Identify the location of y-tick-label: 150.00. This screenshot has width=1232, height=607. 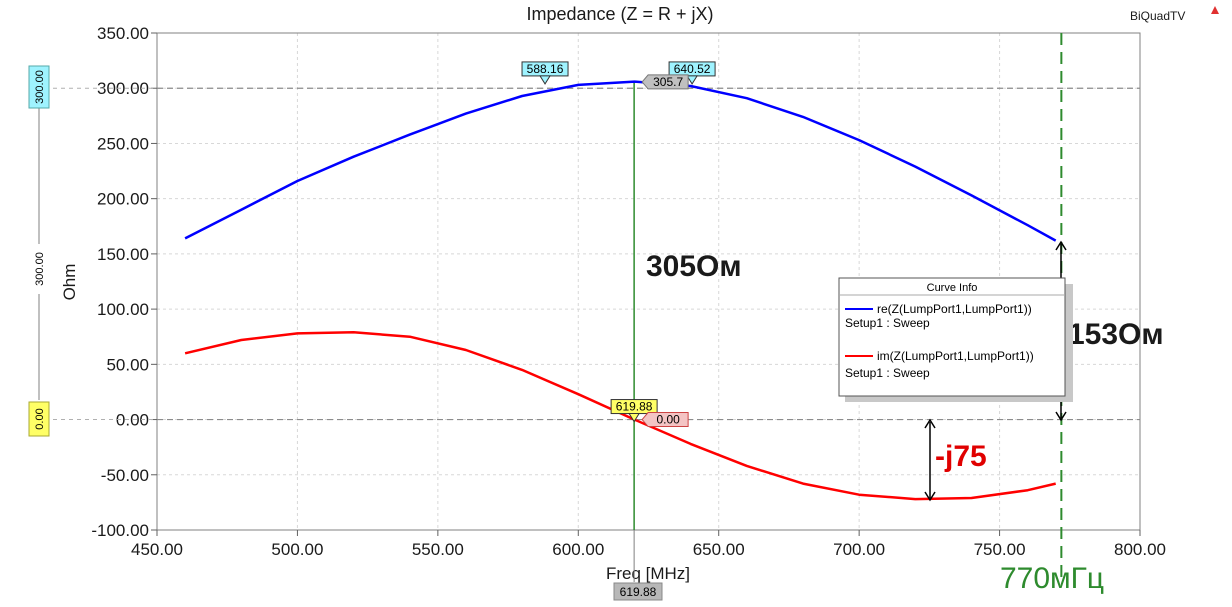
(123, 254).